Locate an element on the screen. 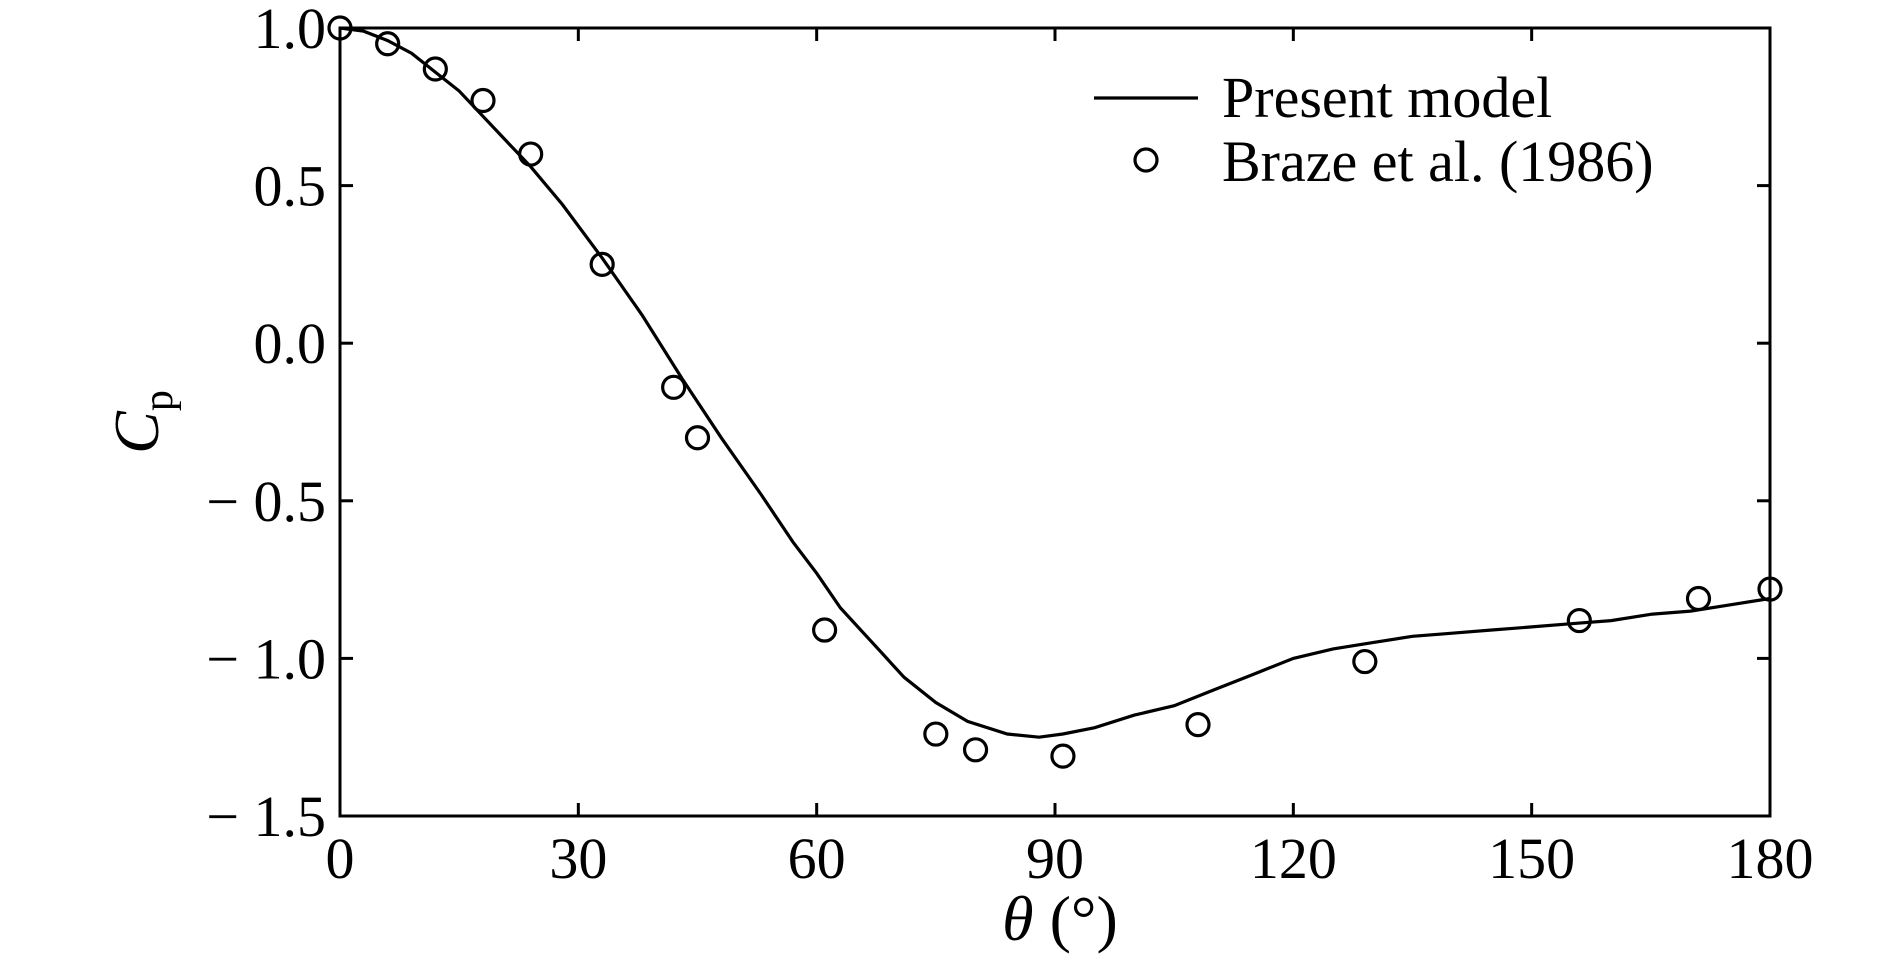 This screenshot has width=1890, height=955. x-tick-label: 150 is located at coordinates (1531, 858).